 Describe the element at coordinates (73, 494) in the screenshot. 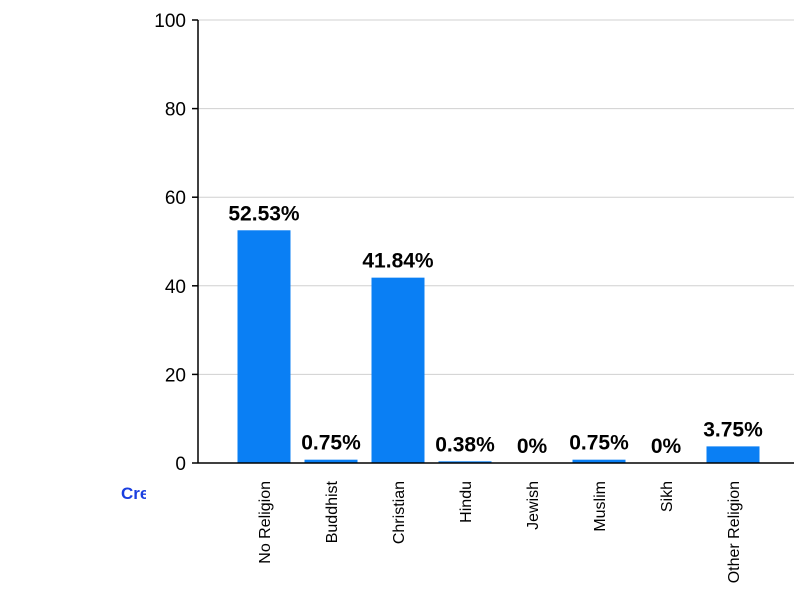

I see `create-new-link: Create new` at that location.